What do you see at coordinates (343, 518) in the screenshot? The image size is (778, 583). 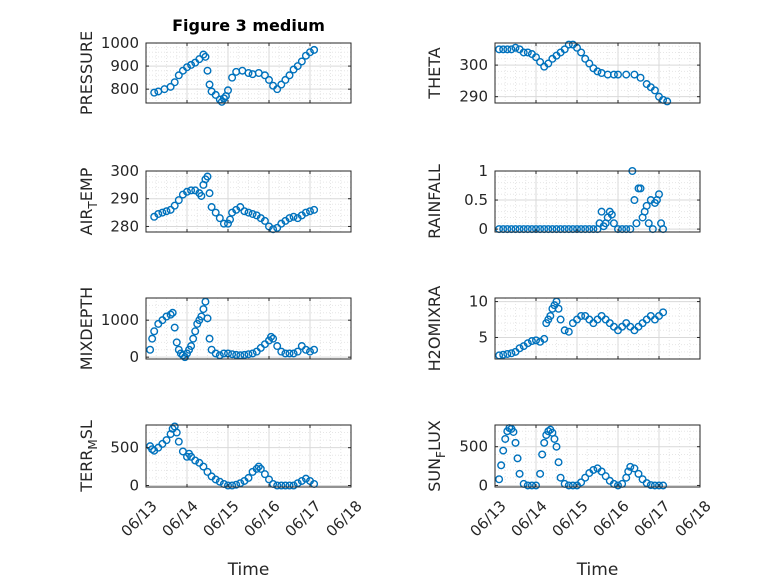 I see `x-tick-label: 06/18` at bounding box center [343, 518].